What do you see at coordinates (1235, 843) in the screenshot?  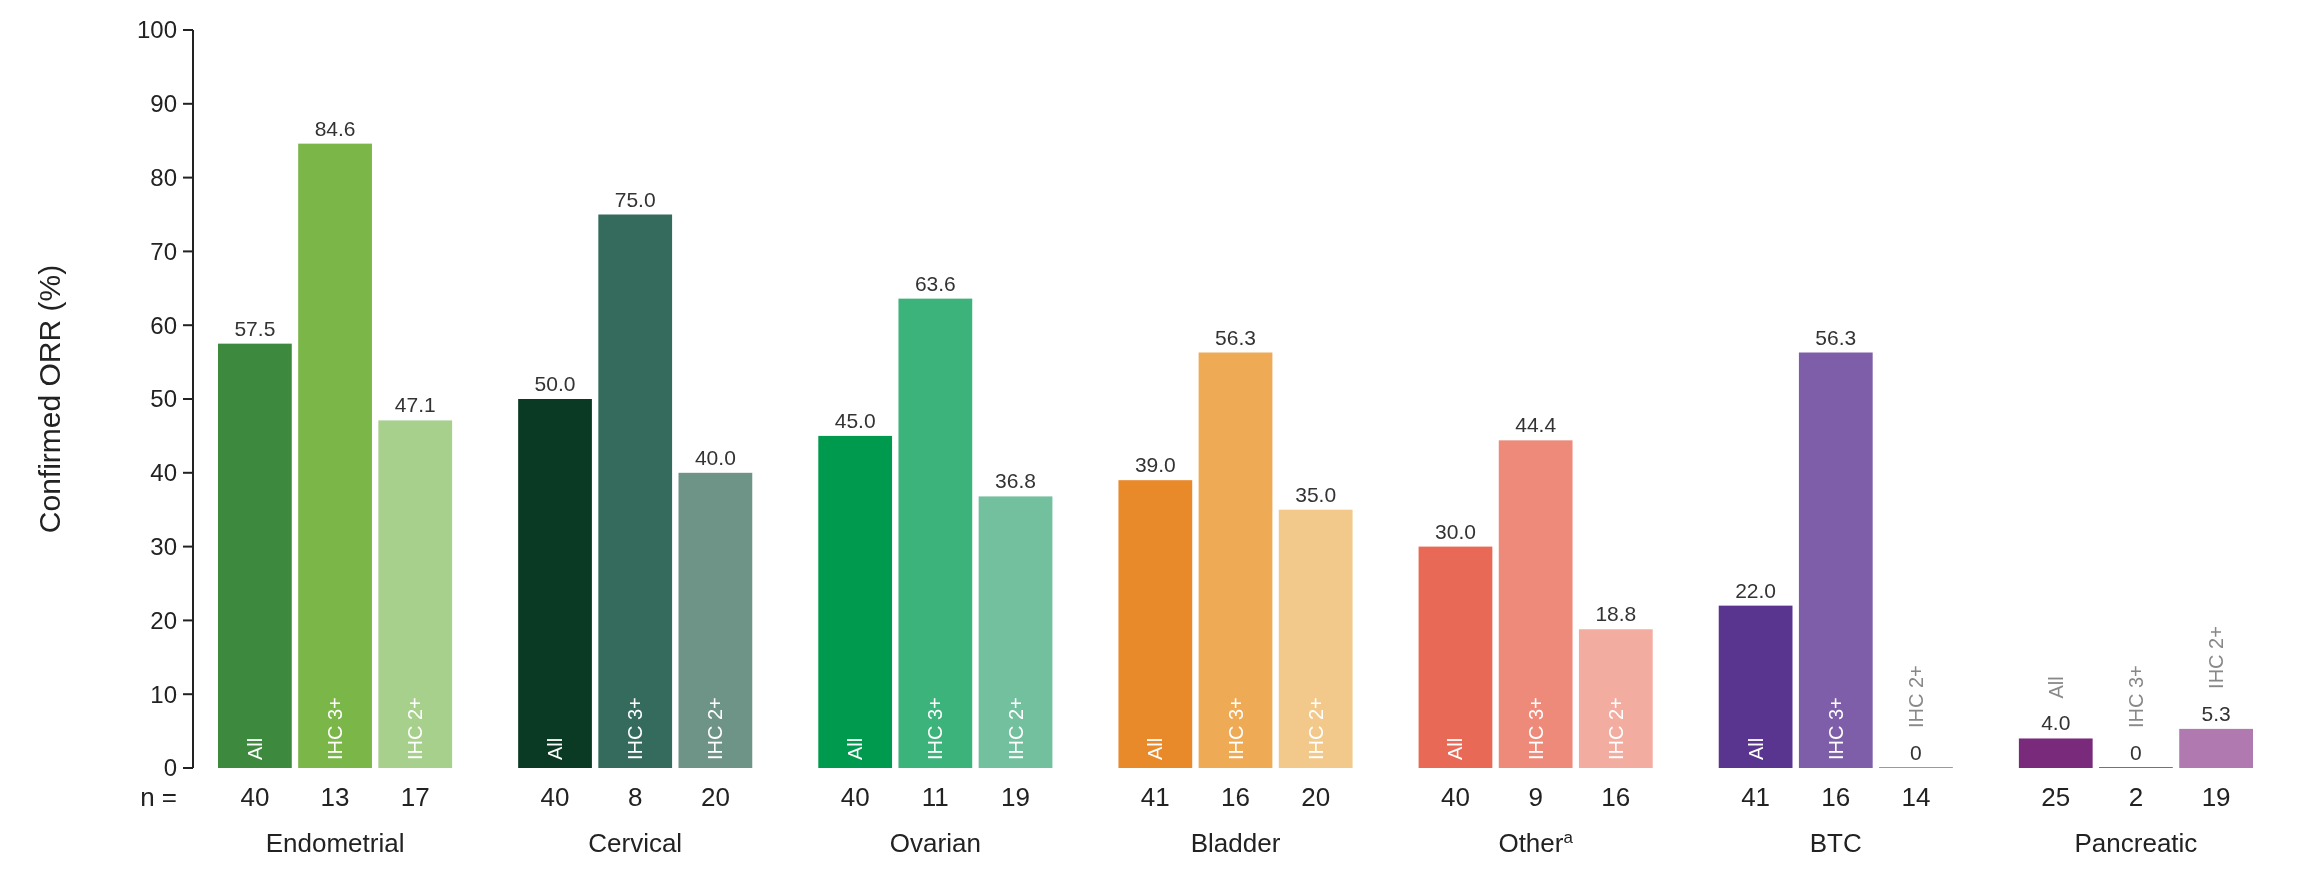 I see `x-tick-label: Bladder` at bounding box center [1235, 843].